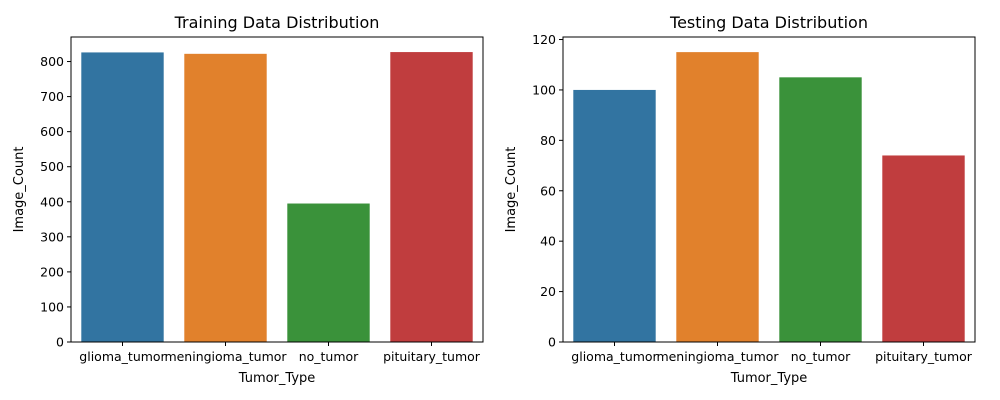 The width and height of the screenshot is (1000, 400). Describe the element at coordinates (544, 39) in the screenshot. I see `y-tick-label: 120` at that location.